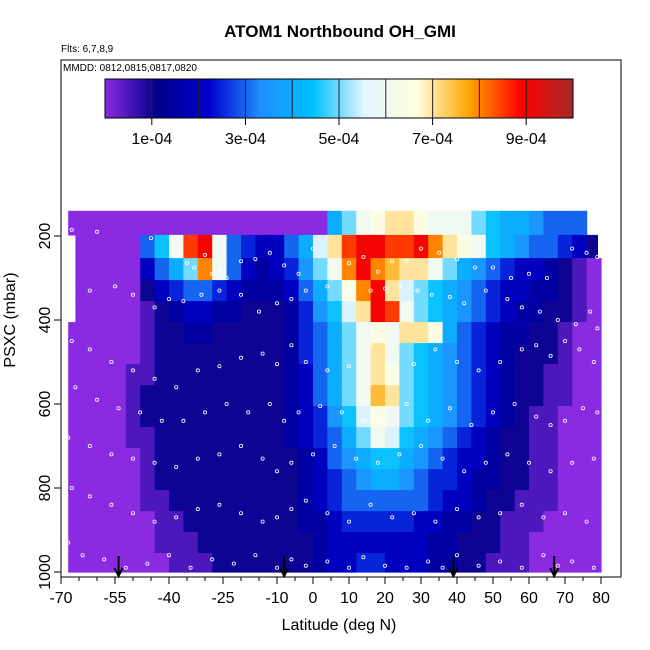 The height and width of the screenshot is (650, 650). Describe the element at coordinates (87, 49) in the screenshot. I see `flights-annotation: Flts: 6,7,8,9` at that location.